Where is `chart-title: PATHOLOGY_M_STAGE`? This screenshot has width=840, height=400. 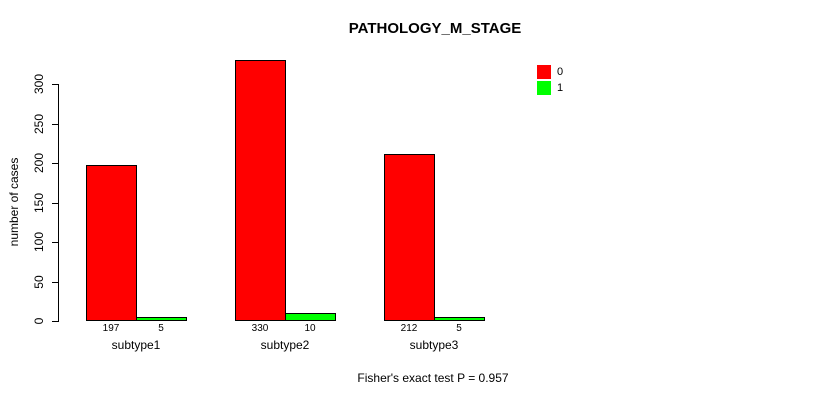 chart-title: PATHOLOGY_M_STAGE is located at coordinates (435, 28).